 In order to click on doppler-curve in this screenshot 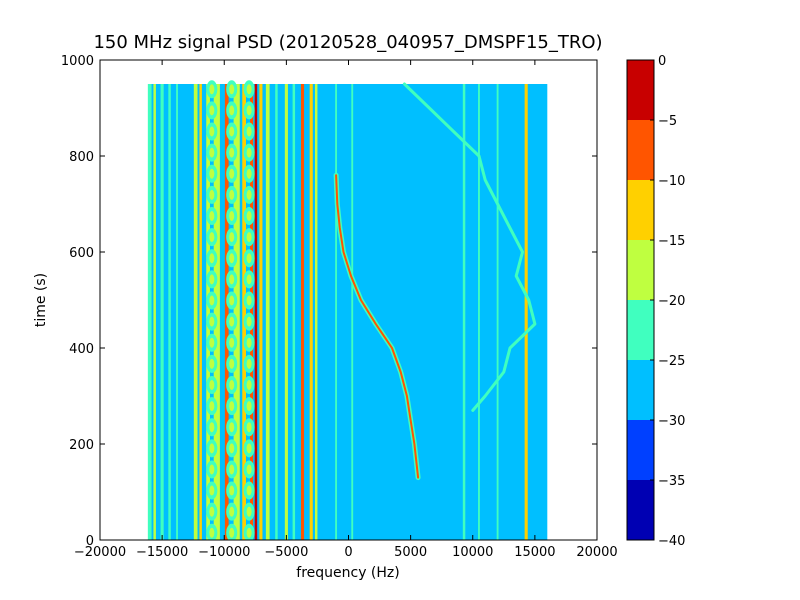, I will do `click(377, 326)`.